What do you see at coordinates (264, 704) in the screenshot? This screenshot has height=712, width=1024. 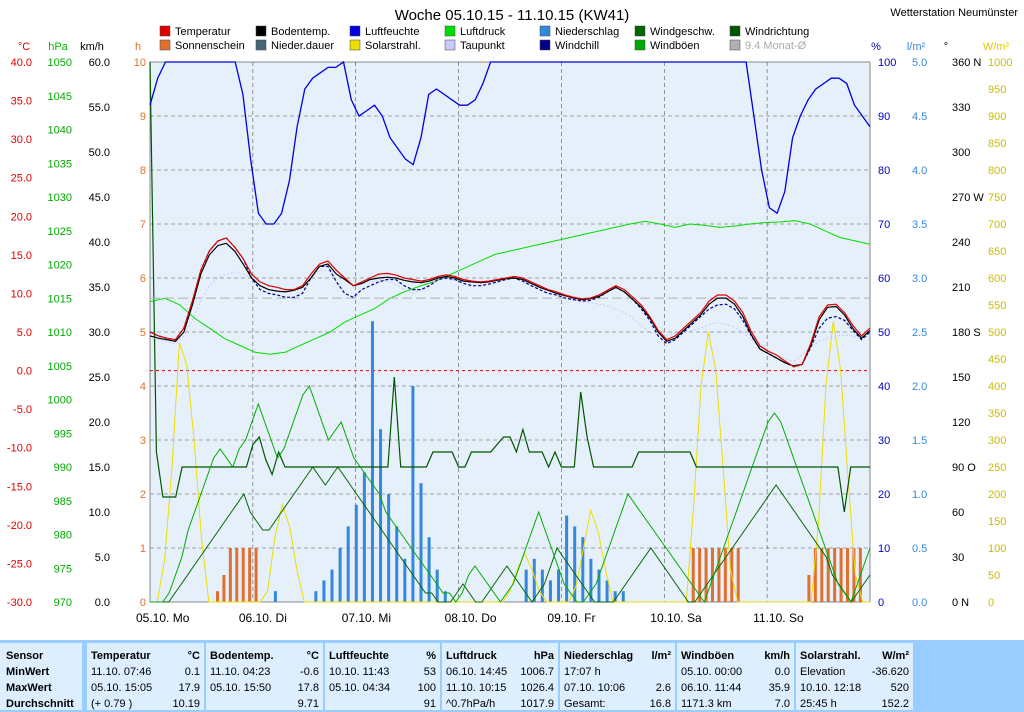 I see `stats-row: 9.71` at bounding box center [264, 704].